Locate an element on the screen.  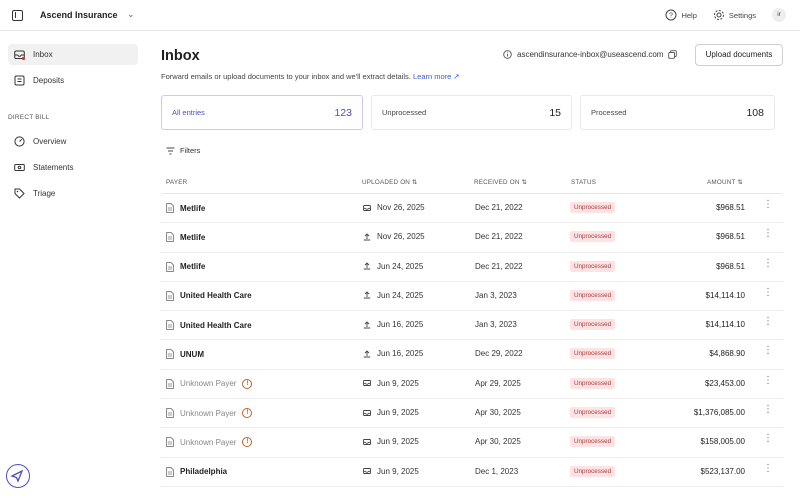
sidebar-item-label: Overview is located at coordinates (50, 141).